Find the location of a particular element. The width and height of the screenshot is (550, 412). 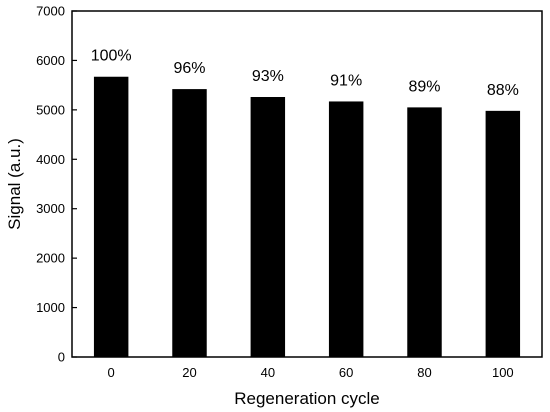

y-tick-label: 7000 is located at coordinates (50, 11).